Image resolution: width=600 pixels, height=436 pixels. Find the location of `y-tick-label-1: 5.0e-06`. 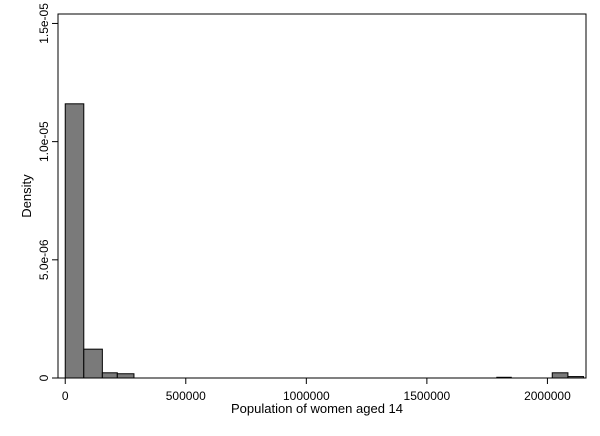

y-tick-label-1: 5.0e-06 is located at coordinates (44, 259).